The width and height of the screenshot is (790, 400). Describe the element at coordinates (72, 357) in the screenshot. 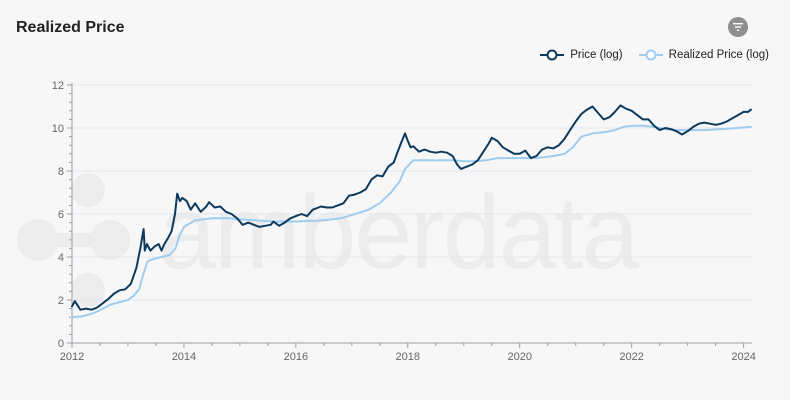

I see `x-tick-label: 2012` at that location.